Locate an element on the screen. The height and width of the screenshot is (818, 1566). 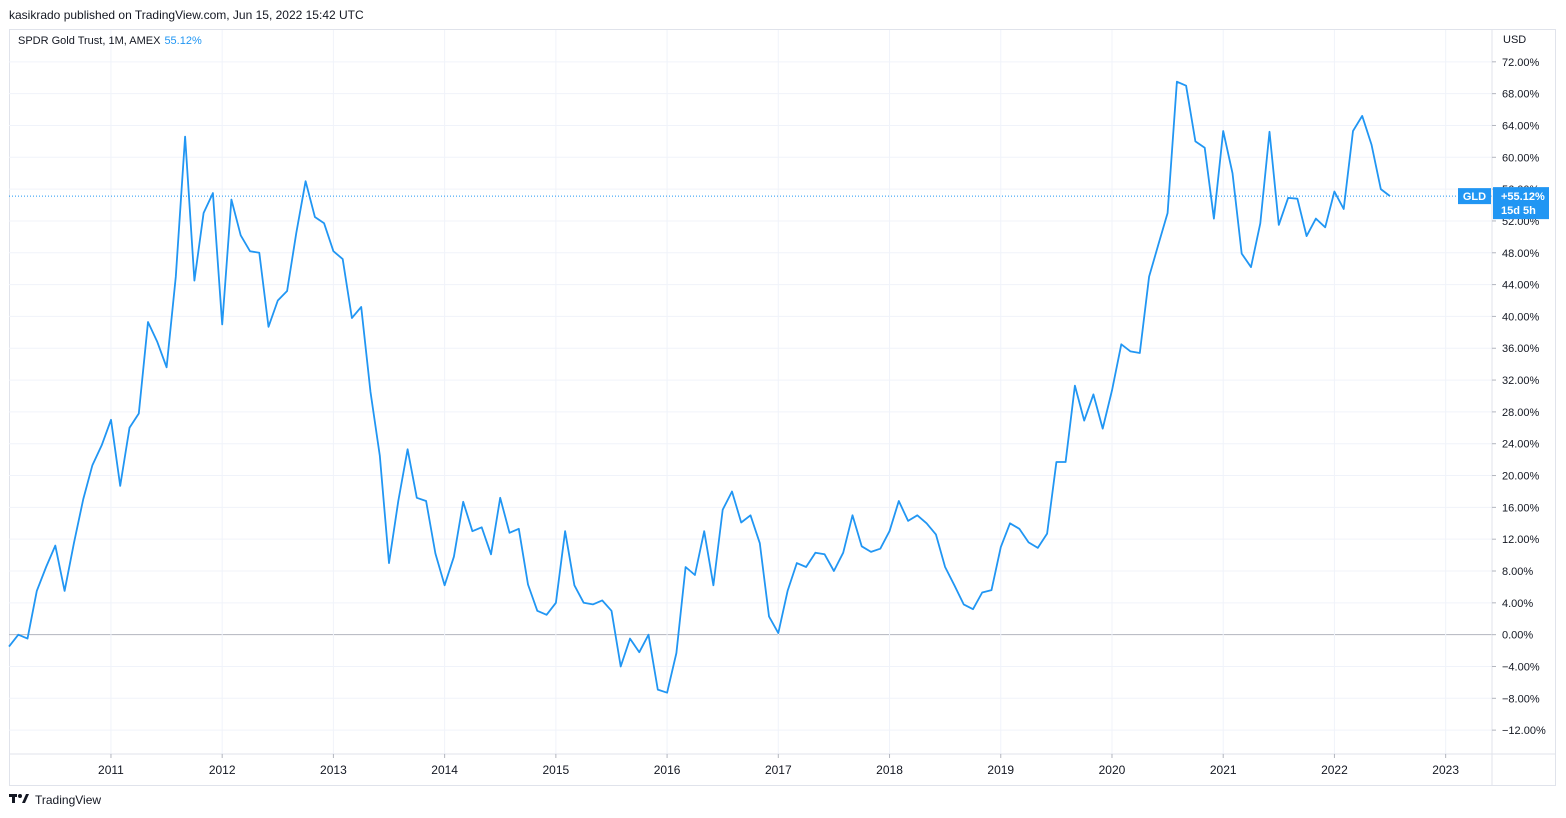
x-tick-label: 2013 is located at coordinates (333, 770).